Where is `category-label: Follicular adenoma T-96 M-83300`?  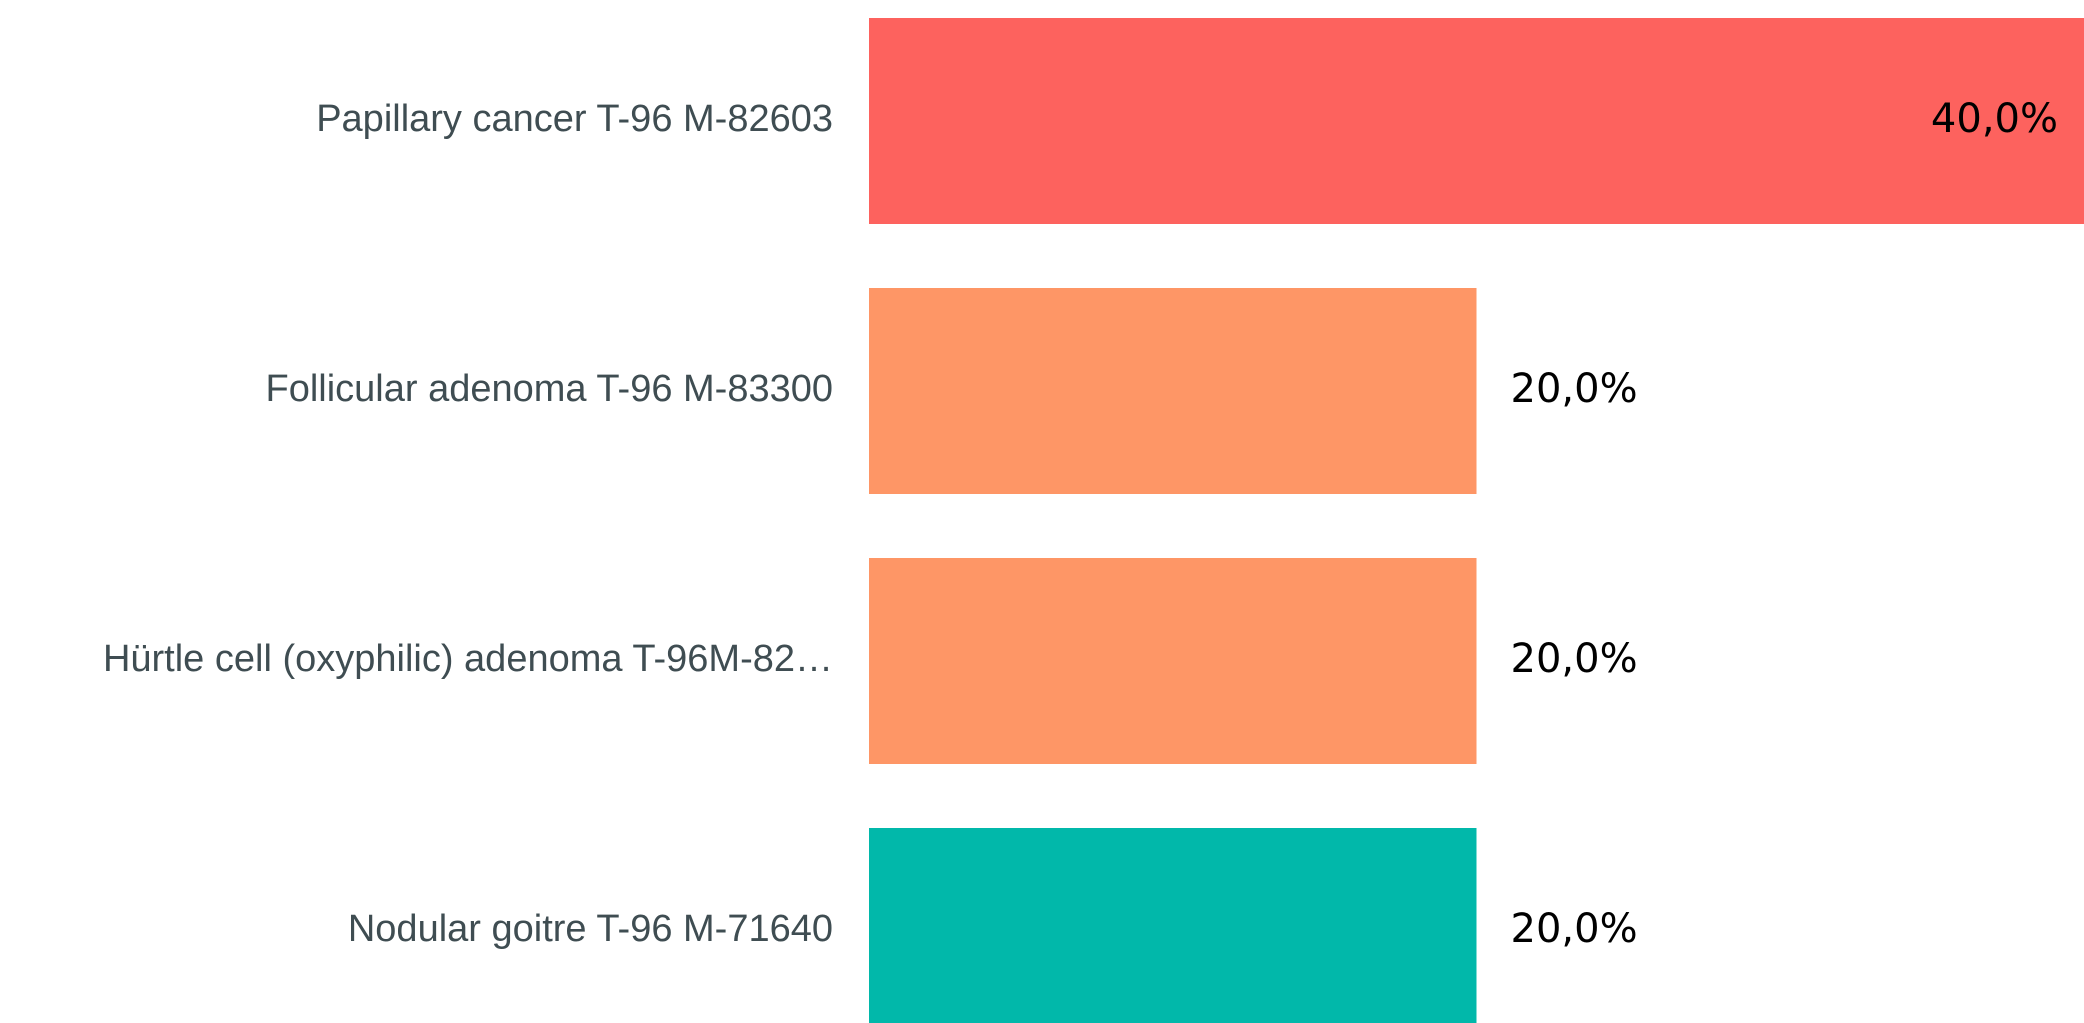 category-label: Follicular adenoma T-96 M-83300 is located at coordinates (550, 389).